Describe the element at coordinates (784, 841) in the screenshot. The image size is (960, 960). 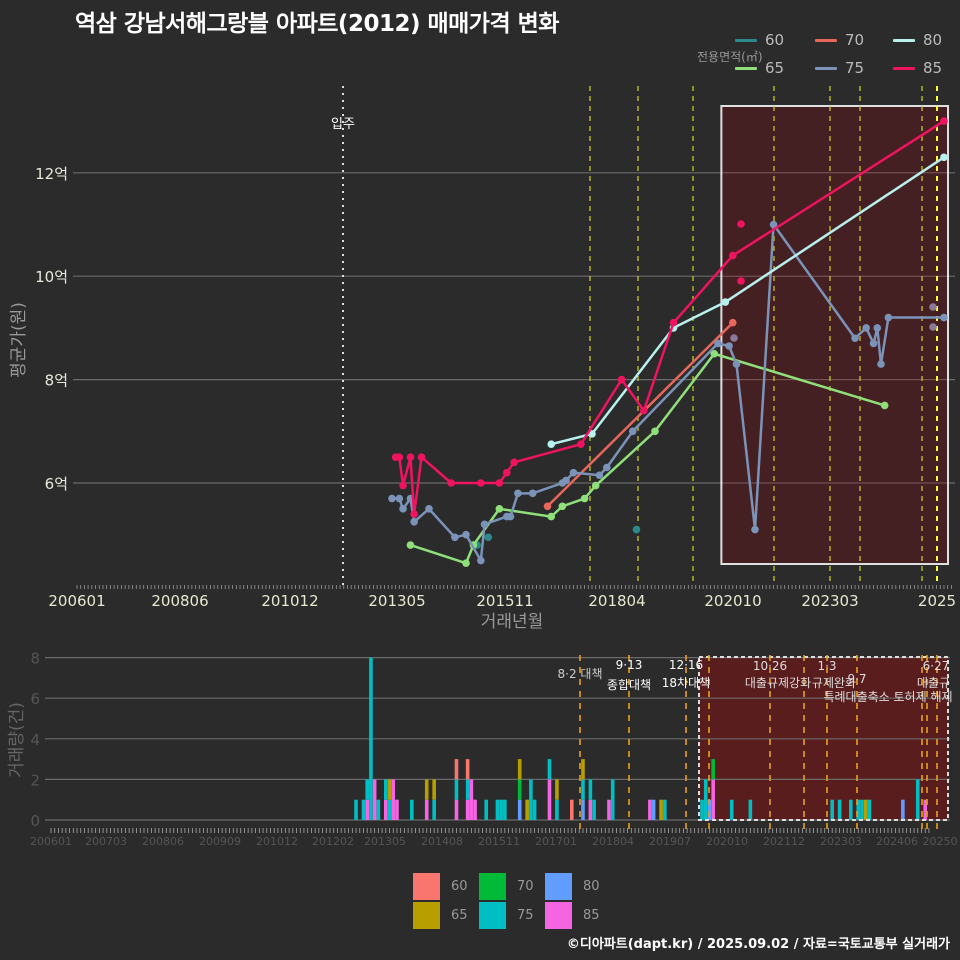
I see `x-tick-label: 202112` at that location.